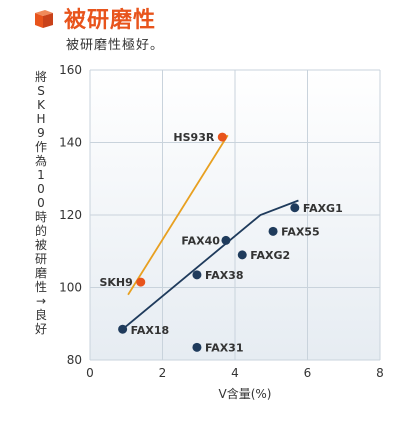 This screenshot has height=426, width=400. What do you see at coordinates (163, 373) in the screenshot?
I see `x-tick-label: 2` at bounding box center [163, 373].